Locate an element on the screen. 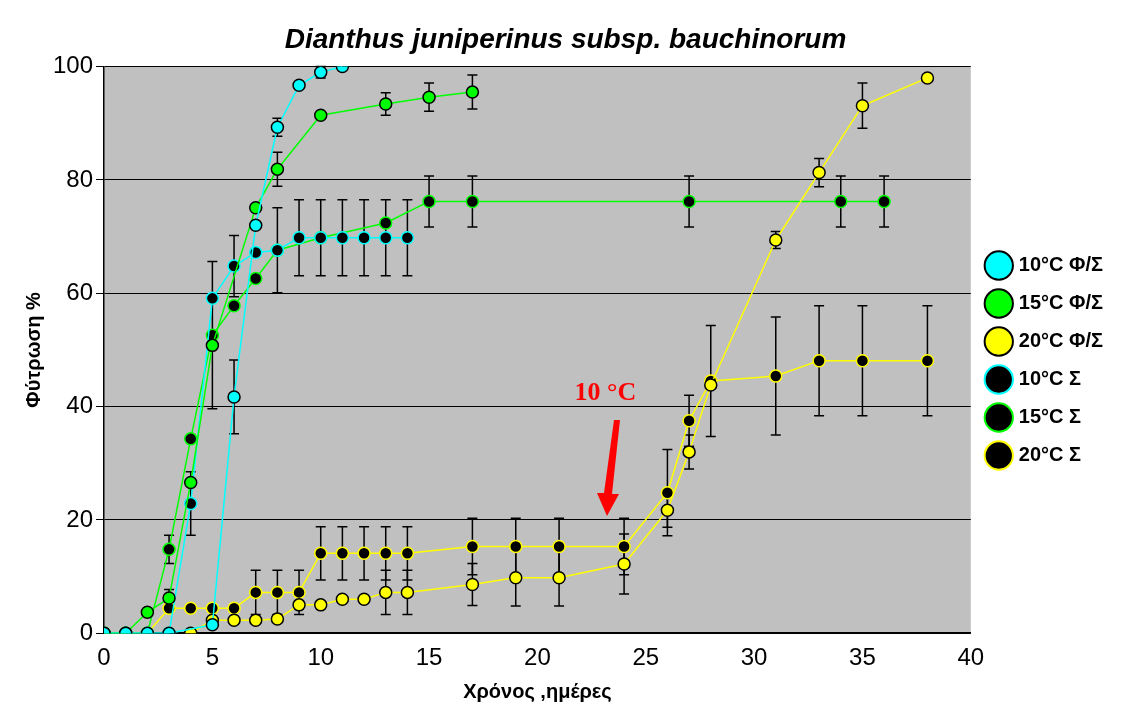 The height and width of the screenshot is (719, 1135). chart-title: Dianthus juniperinus subsp. bauchinorum is located at coordinates (565, 38).